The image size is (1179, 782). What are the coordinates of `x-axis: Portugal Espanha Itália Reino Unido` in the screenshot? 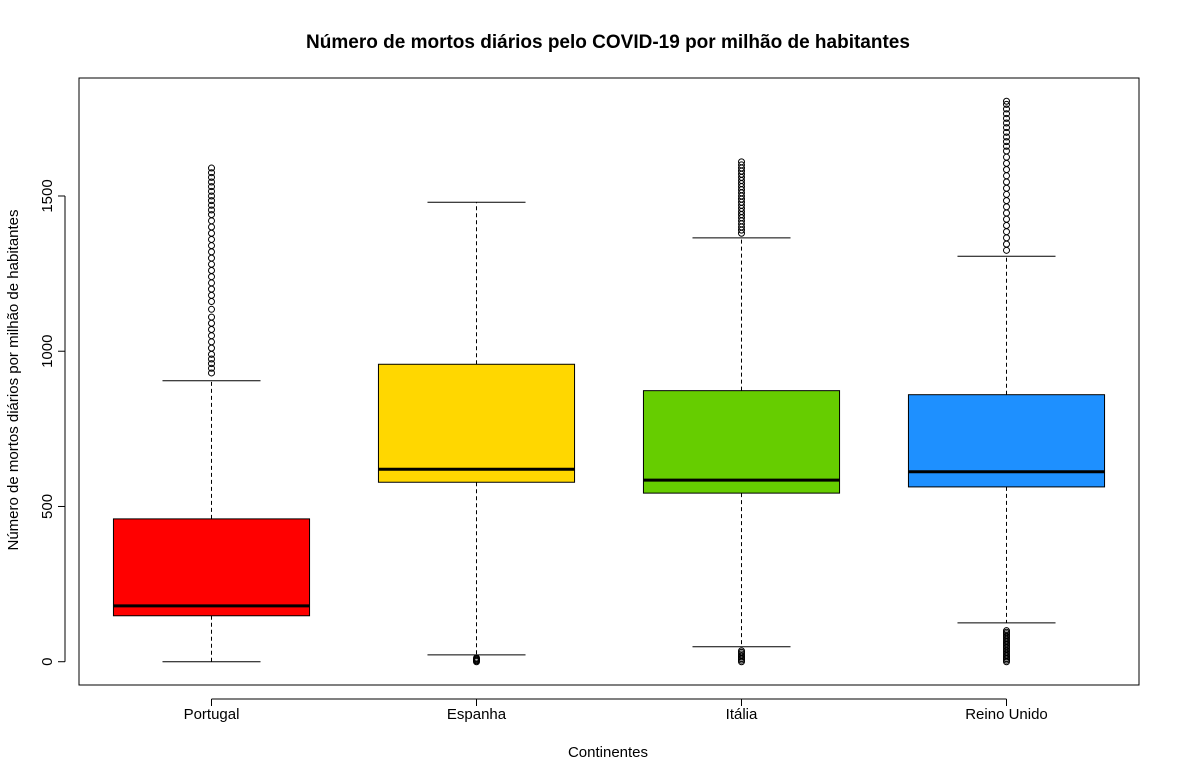 It's located at (616, 710).